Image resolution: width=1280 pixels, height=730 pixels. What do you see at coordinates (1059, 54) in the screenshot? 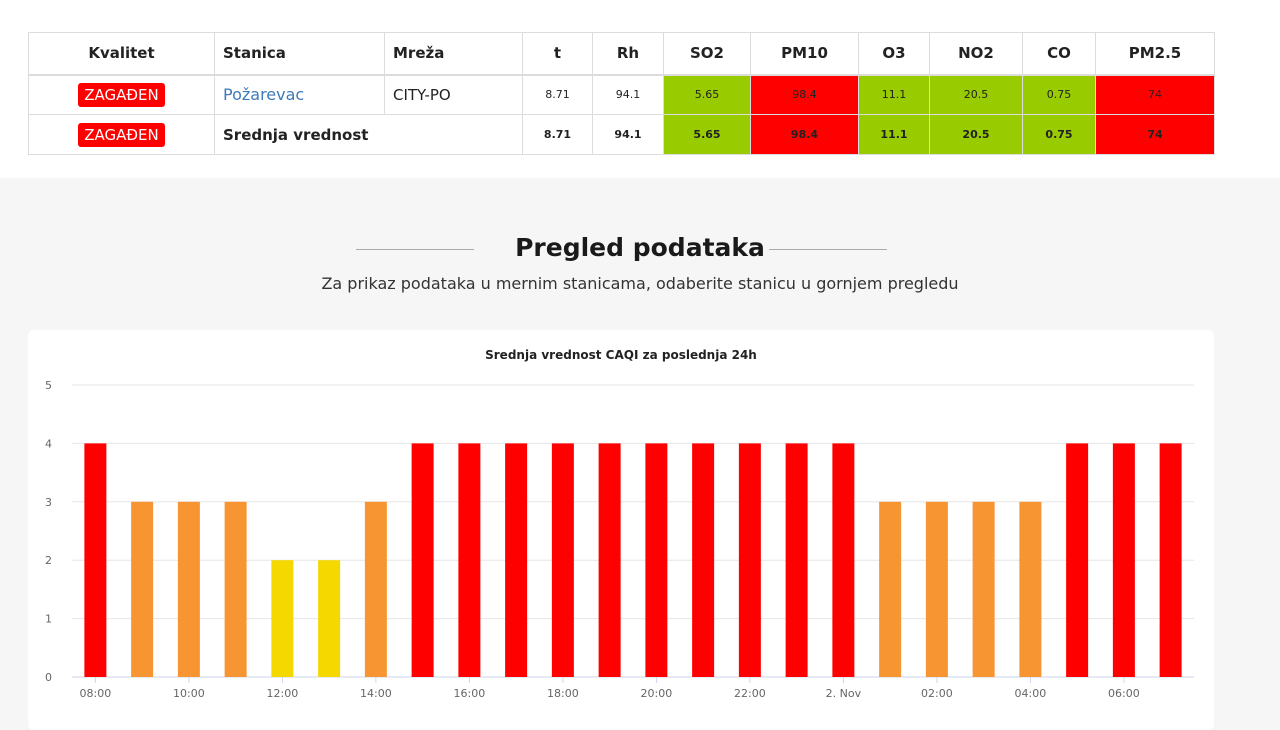
I see `col-header-co: CO` at bounding box center [1059, 54].